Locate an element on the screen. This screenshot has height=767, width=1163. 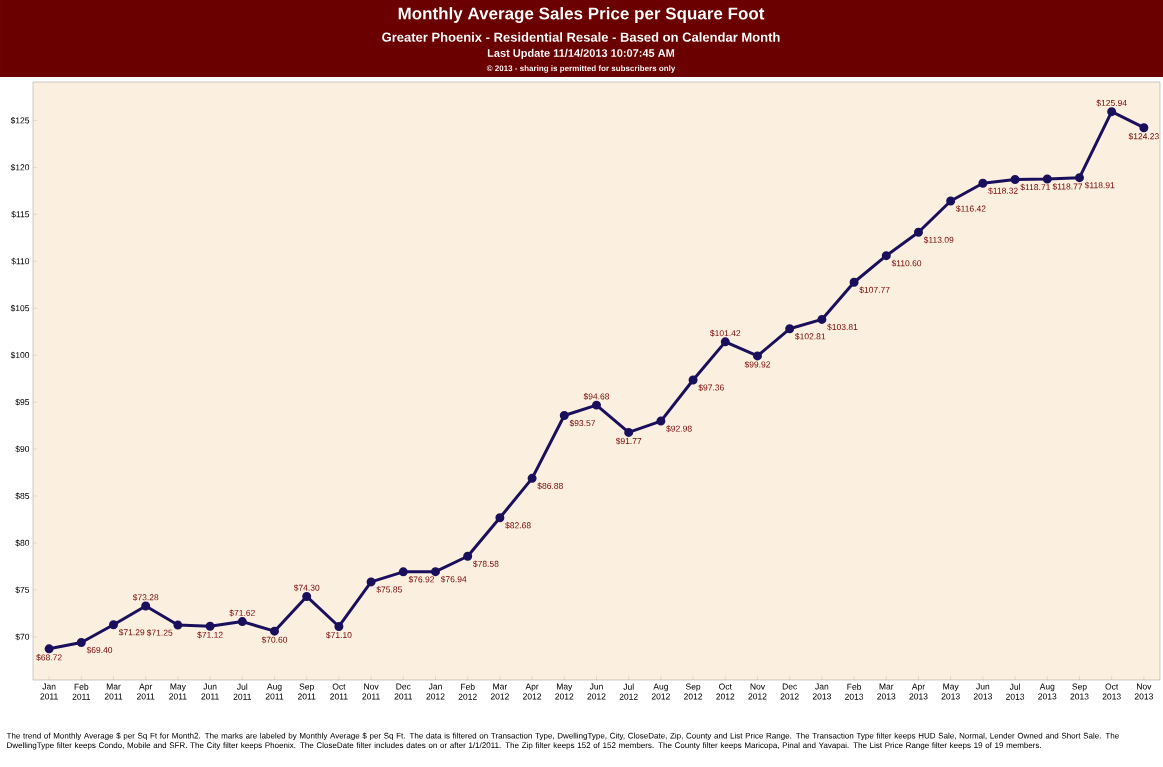
x-tick-label: Aug 2012 is located at coordinates (660, 691).